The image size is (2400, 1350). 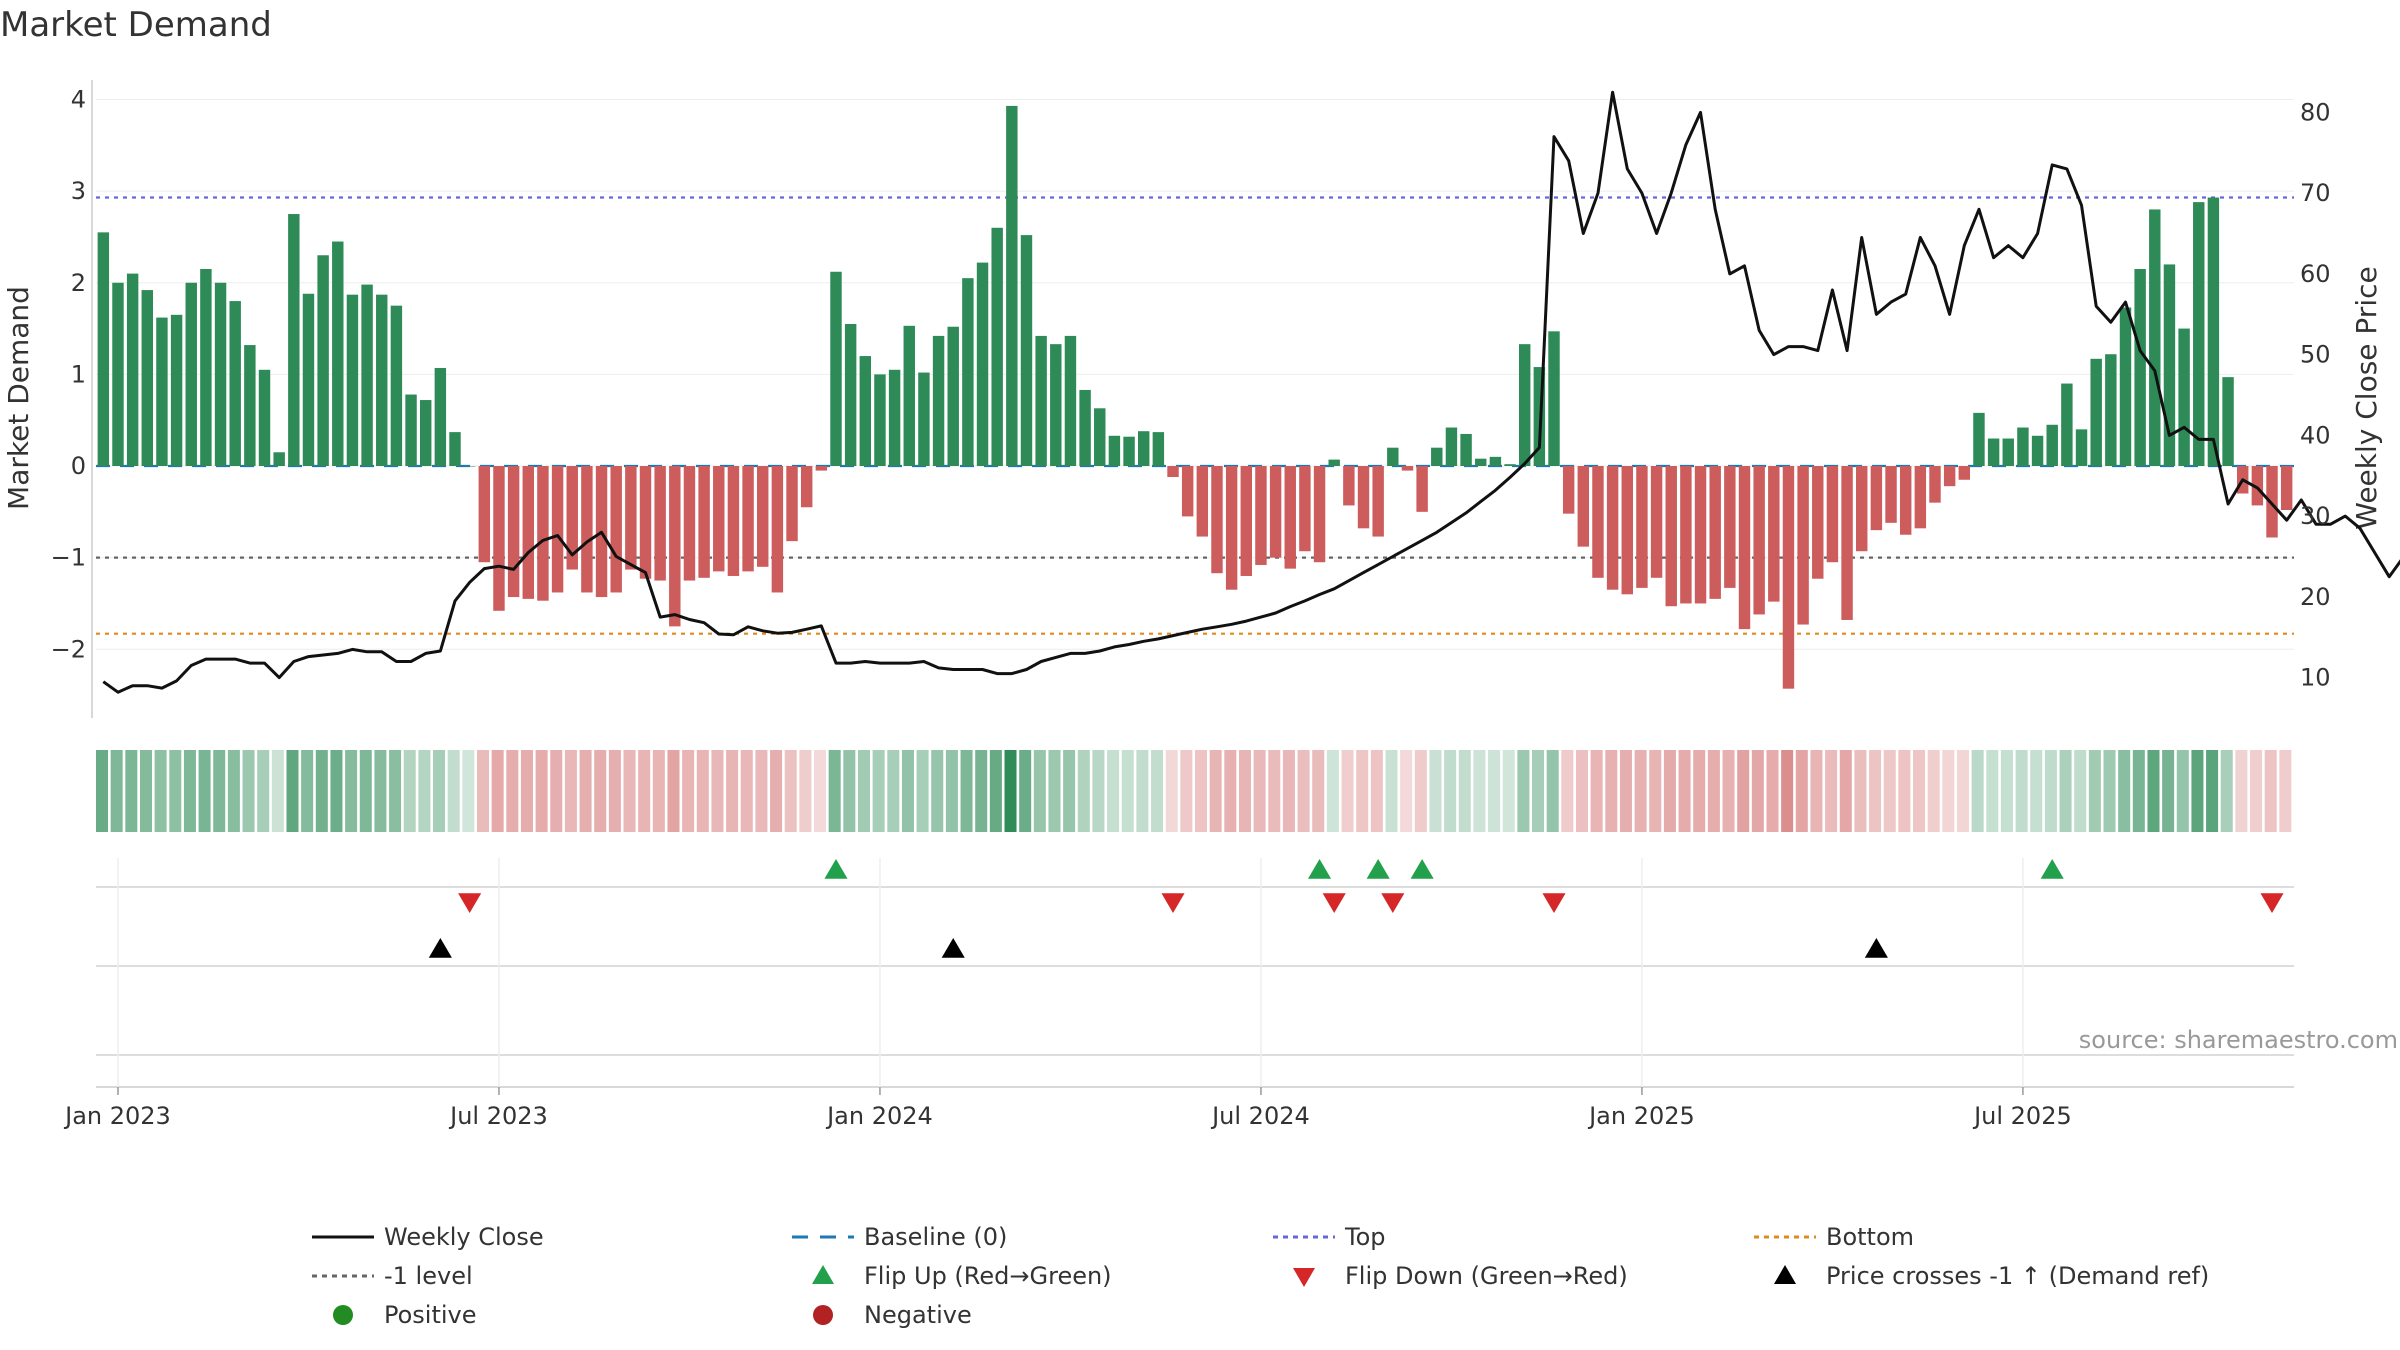 I want to click on y-axis-label-right: Weekly Close Price, so click(x=2366, y=397).